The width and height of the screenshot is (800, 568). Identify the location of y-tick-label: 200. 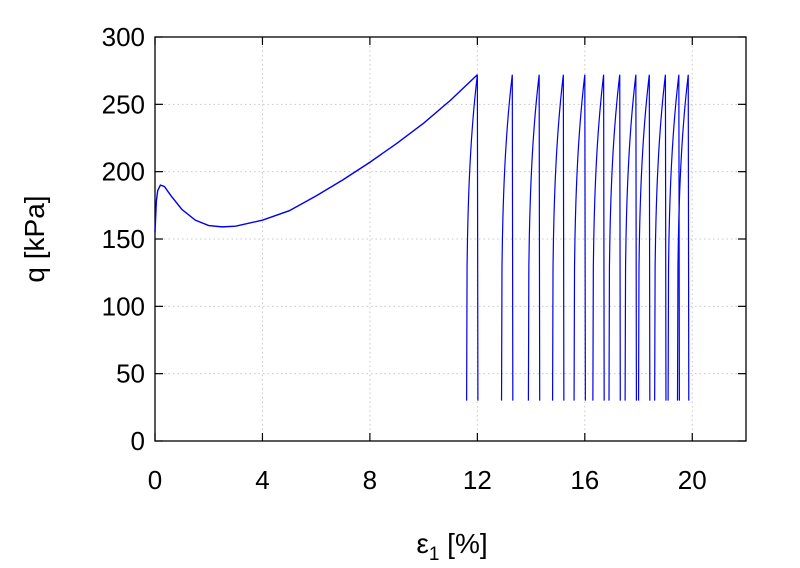
(123, 172).